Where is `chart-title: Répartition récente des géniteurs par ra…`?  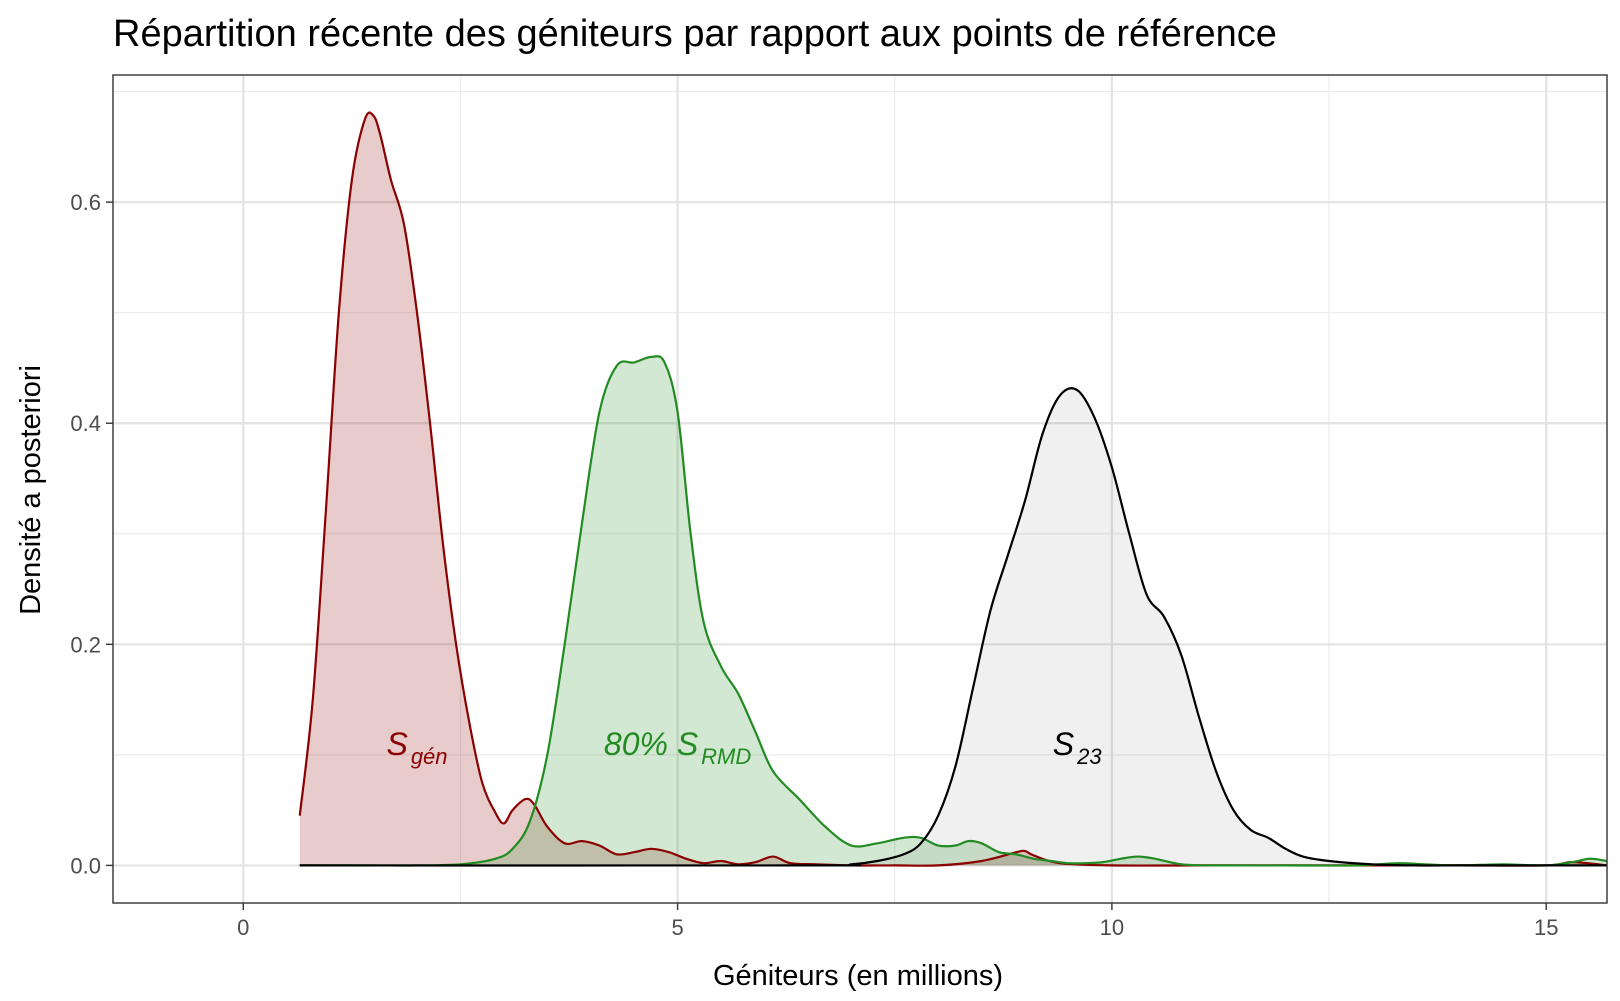 chart-title: Répartition récente des géniteurs par ra… is located at coordinates (695, 34).